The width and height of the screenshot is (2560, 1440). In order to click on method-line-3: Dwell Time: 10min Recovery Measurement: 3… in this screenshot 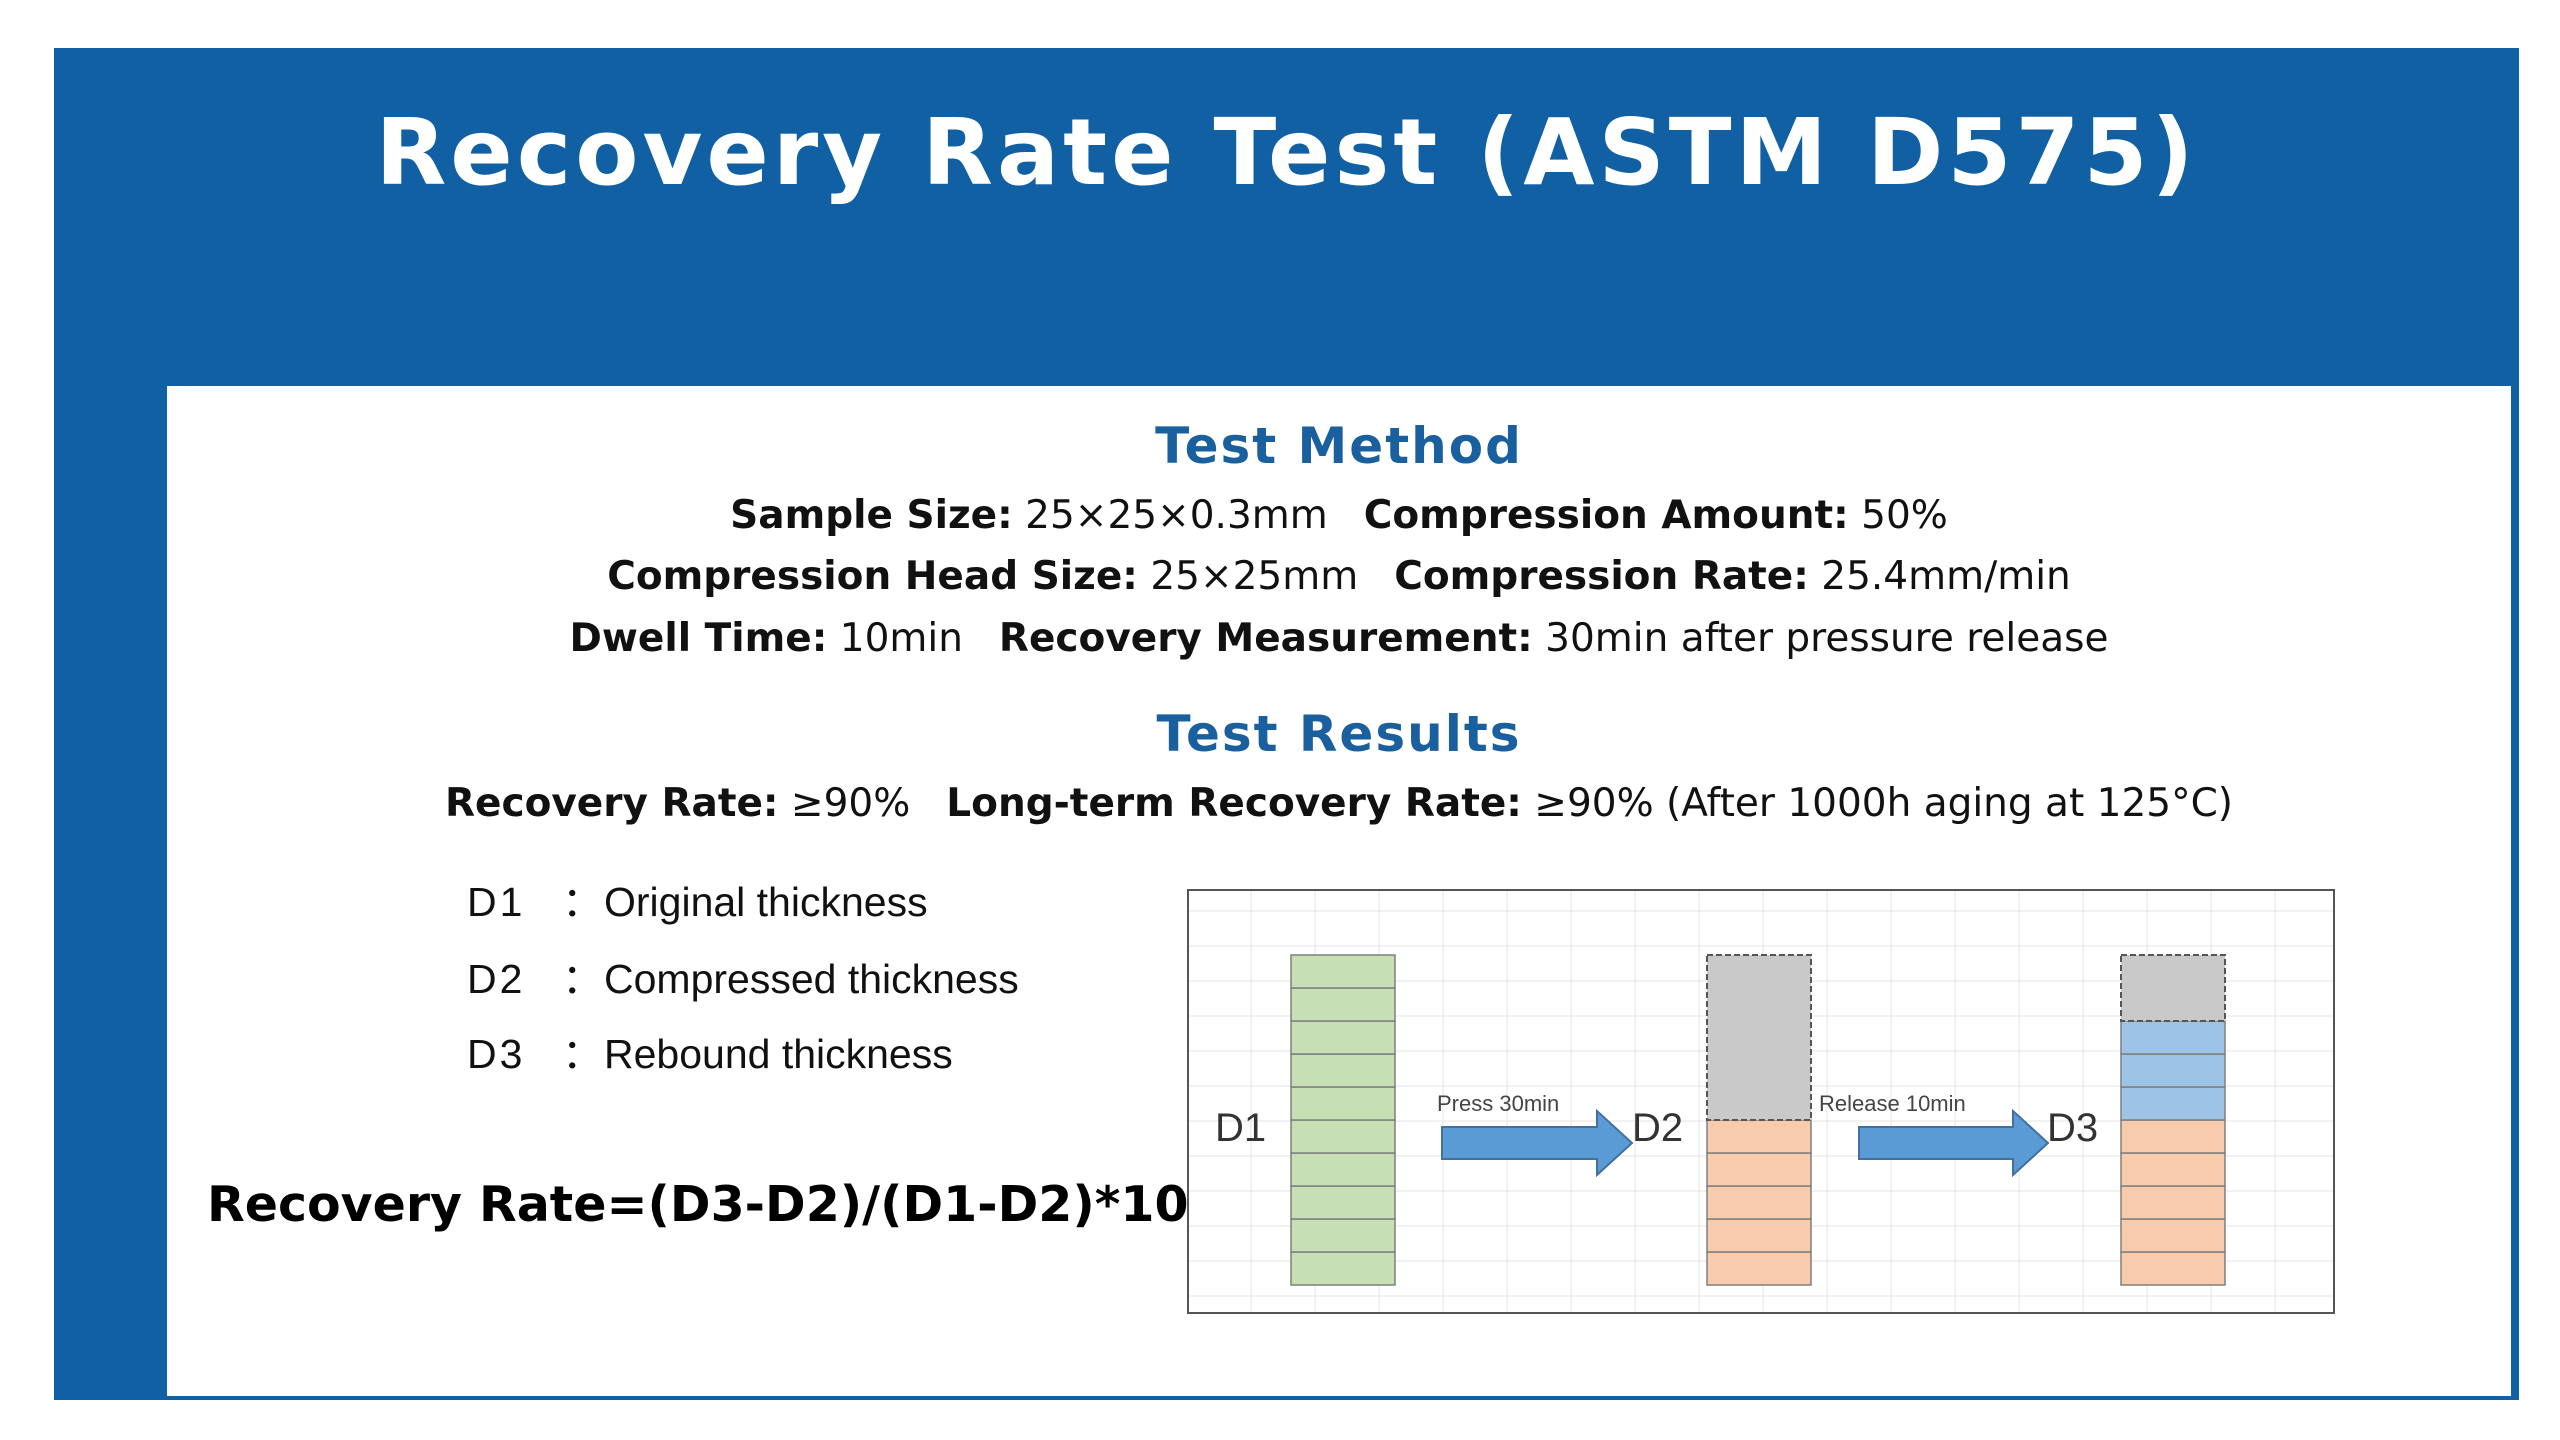, I will do `click(1339, 639)`.